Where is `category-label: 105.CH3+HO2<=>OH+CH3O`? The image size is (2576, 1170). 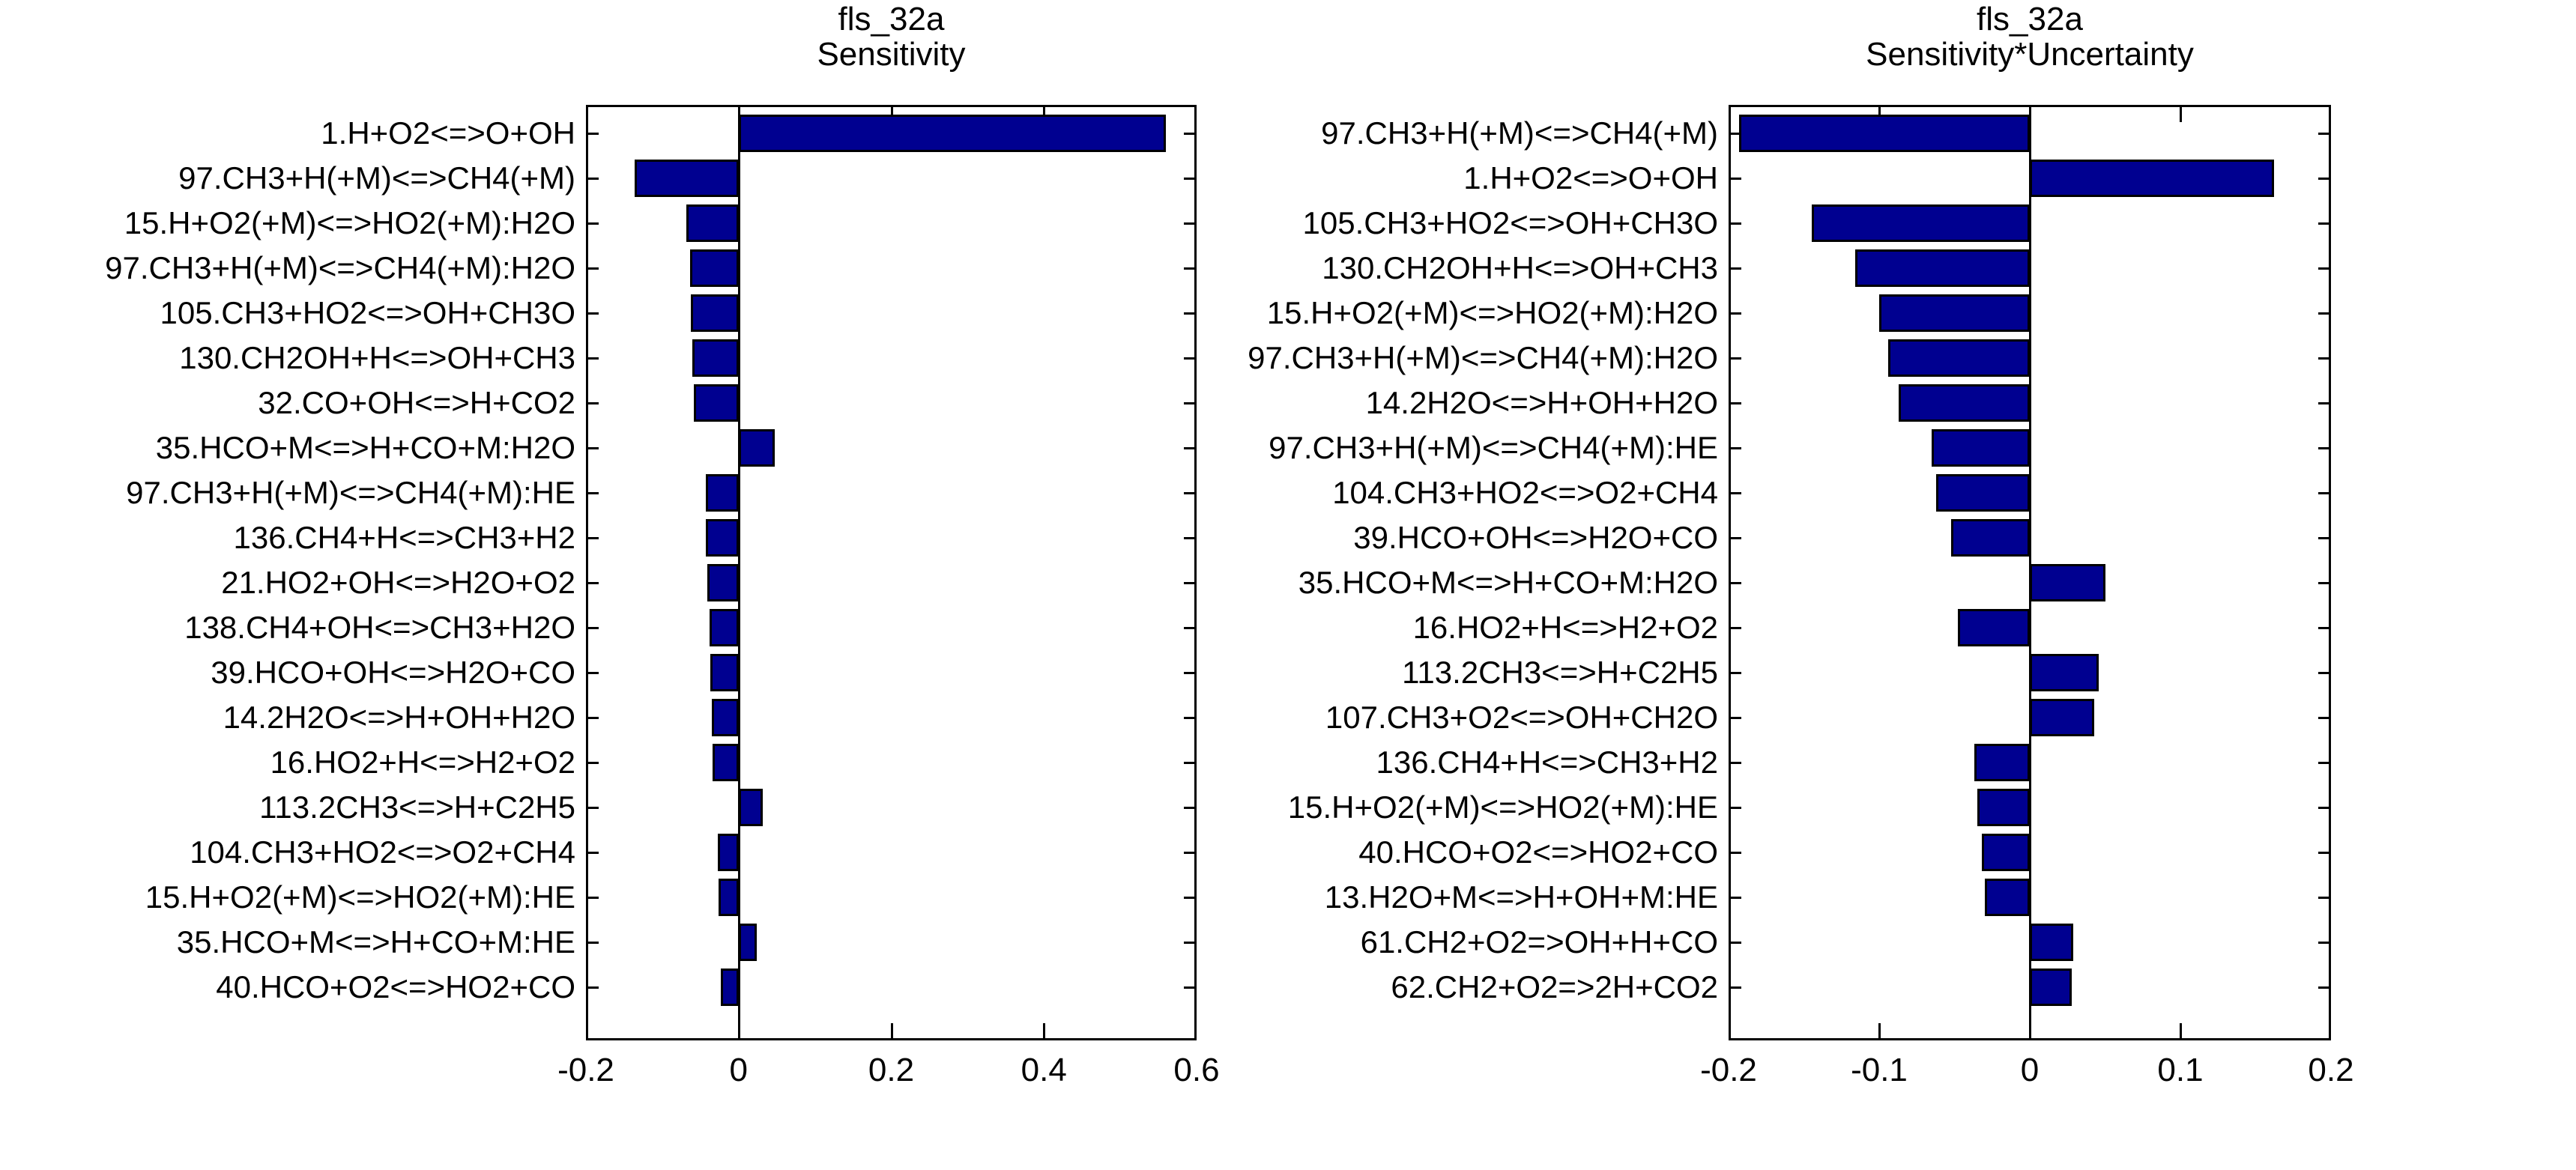
category-label: 105.CH3+HO2<=>OH+CH3O is located at coordinates (1510, 222).